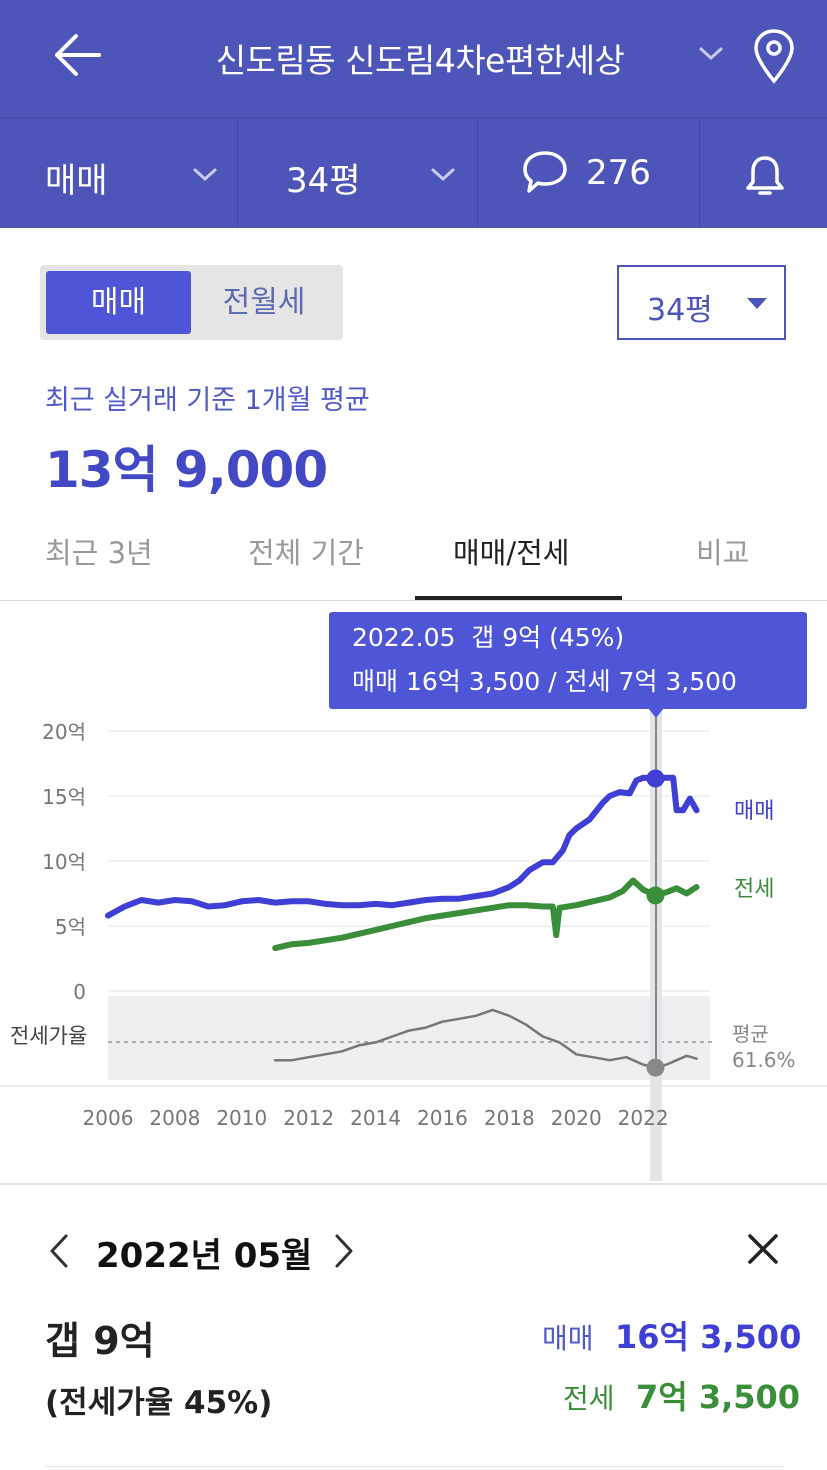  What do you see at coordinates (589, 1398) in the screenshot?
I see `jeonse-label: 전세` at bounding box center [589, 1398].